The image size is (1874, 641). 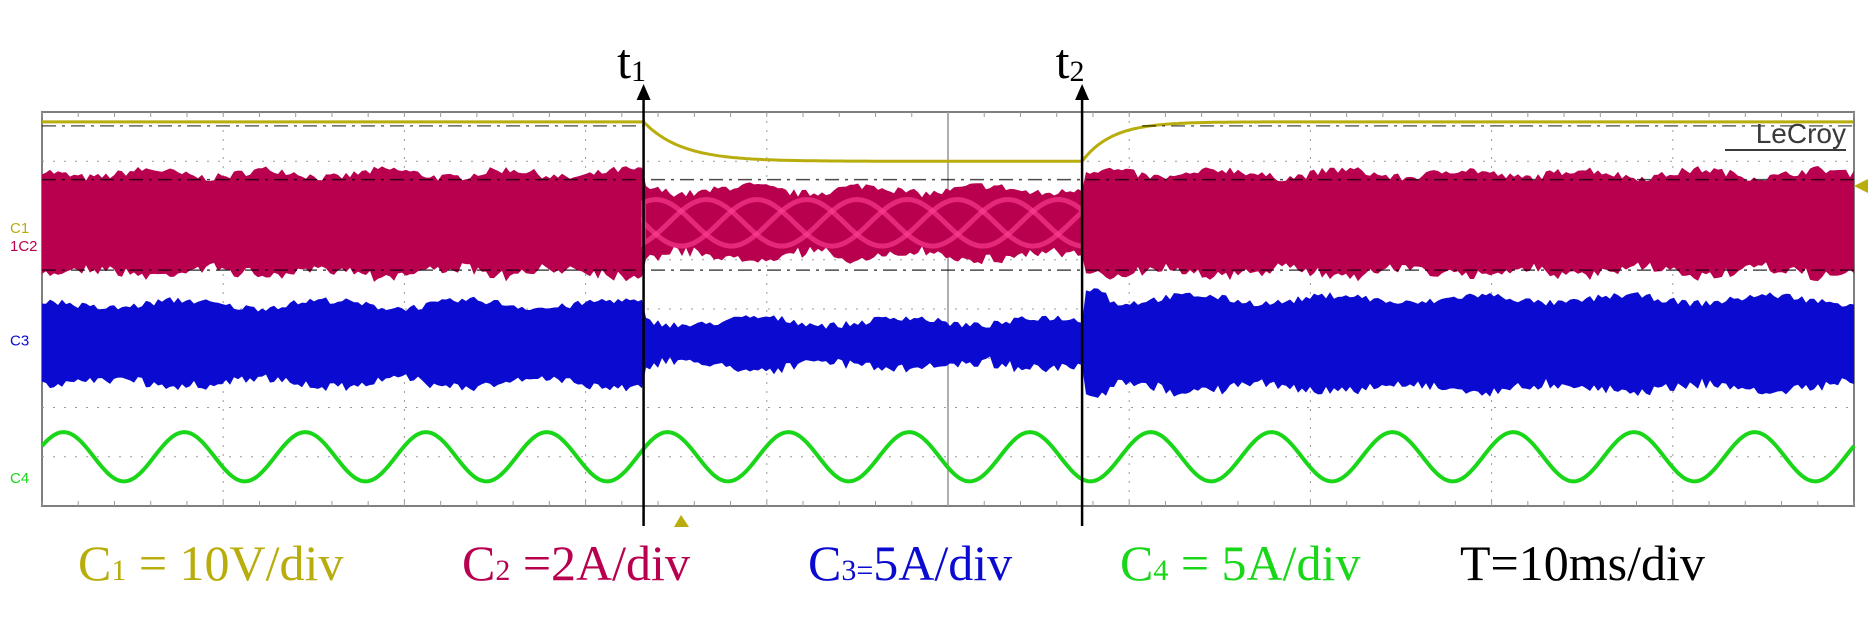 I want to click on event-arrow-t2-icon, so click(x=1082, y=92).